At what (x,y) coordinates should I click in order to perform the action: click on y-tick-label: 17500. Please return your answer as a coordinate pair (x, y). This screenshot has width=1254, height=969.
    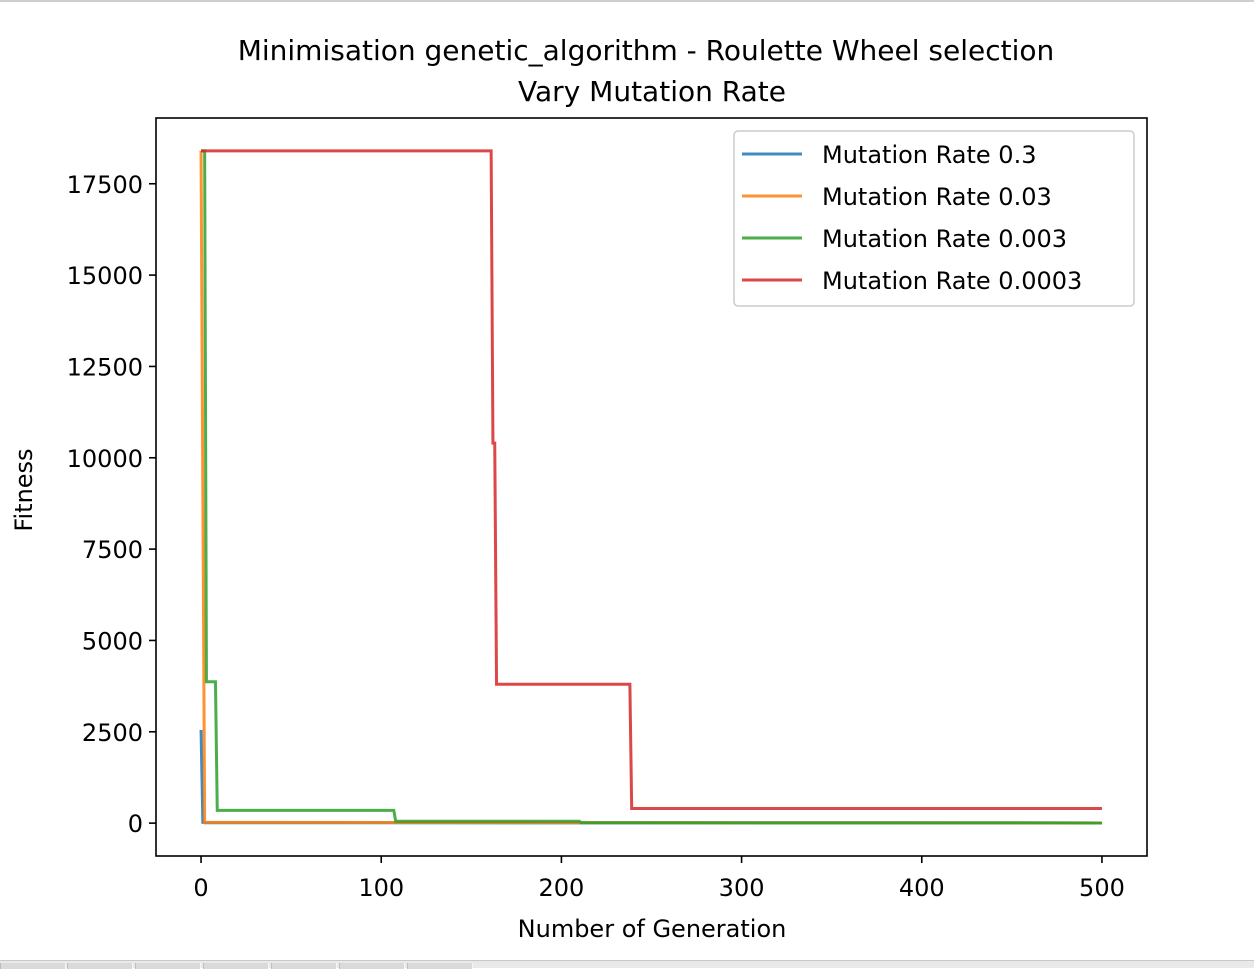
    Looking at the image, I should click on (105, 185).